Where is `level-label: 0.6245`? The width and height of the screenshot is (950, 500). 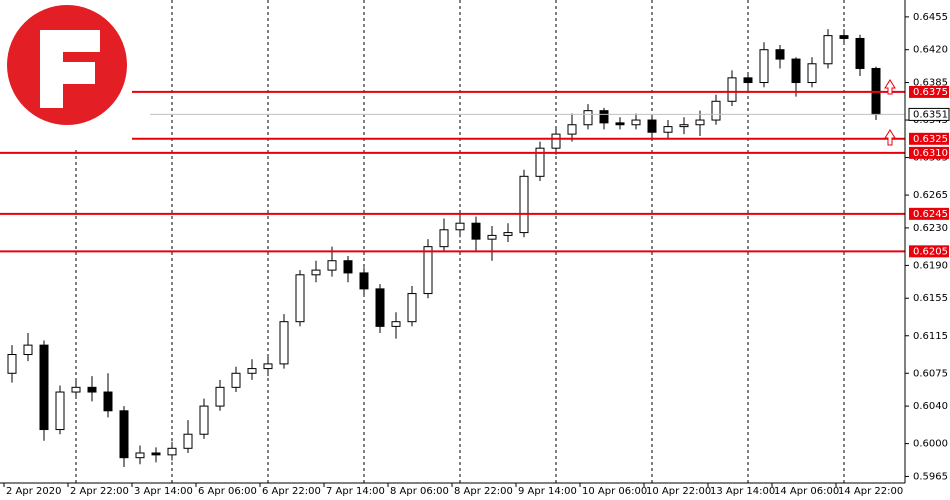
level-label: 0.6245 is located at coordinates (930, 214).